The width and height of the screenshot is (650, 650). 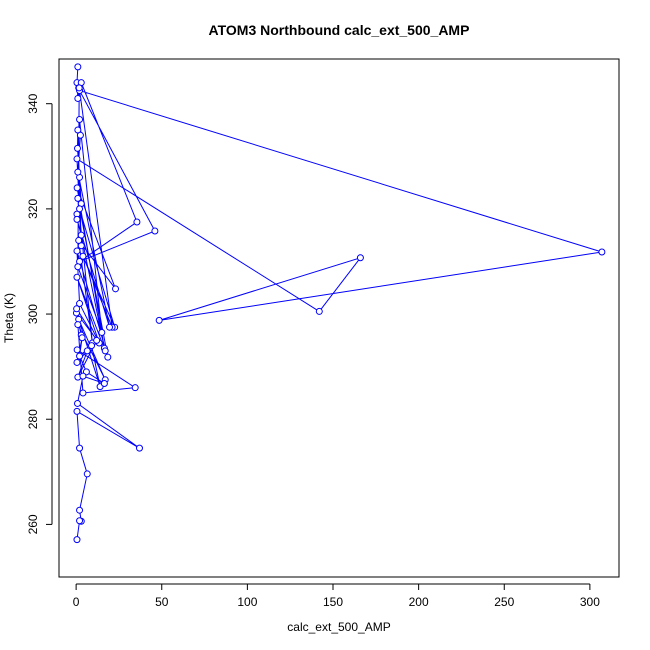 I want to click on x-axis: 0 50 100 150 200 250 300, so click(x=336, y=596).